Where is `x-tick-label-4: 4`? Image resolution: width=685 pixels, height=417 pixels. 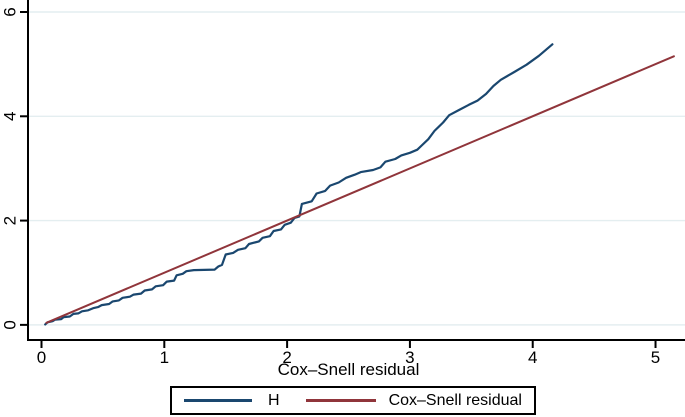 x-tick-label-4: 4 is located at coordinates (532, 357).